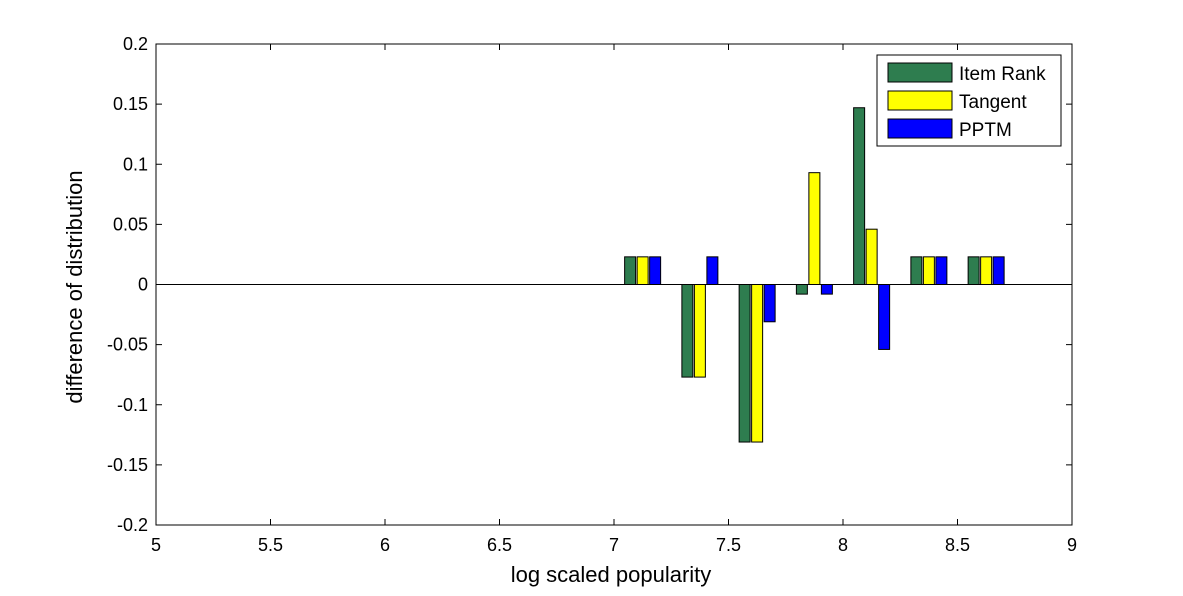 The height and width of the screenshot is (596, 1183). What do you see at coordinates (74, 286) in the screenshot?
I see `y-axis-label: difference of distribution` at bounding box center [74, 286].